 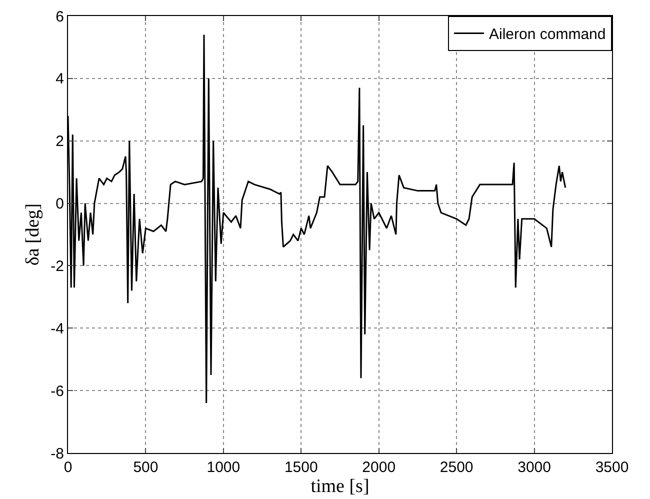 What do you see at coordinates (612, 467) in the screenshot?
I see `x-tick-label: 3500` at bounding box center [612, 467].